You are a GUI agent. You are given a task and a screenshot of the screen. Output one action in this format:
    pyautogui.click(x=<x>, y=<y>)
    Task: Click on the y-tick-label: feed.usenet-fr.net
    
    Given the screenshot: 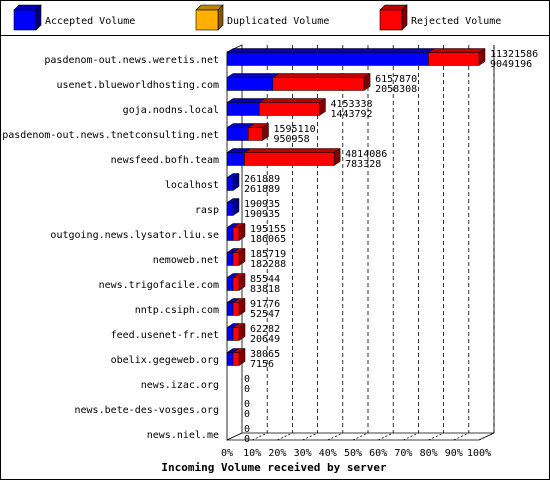 What is the action you would take?
    pyautogui.click(x=165, y=335)
    